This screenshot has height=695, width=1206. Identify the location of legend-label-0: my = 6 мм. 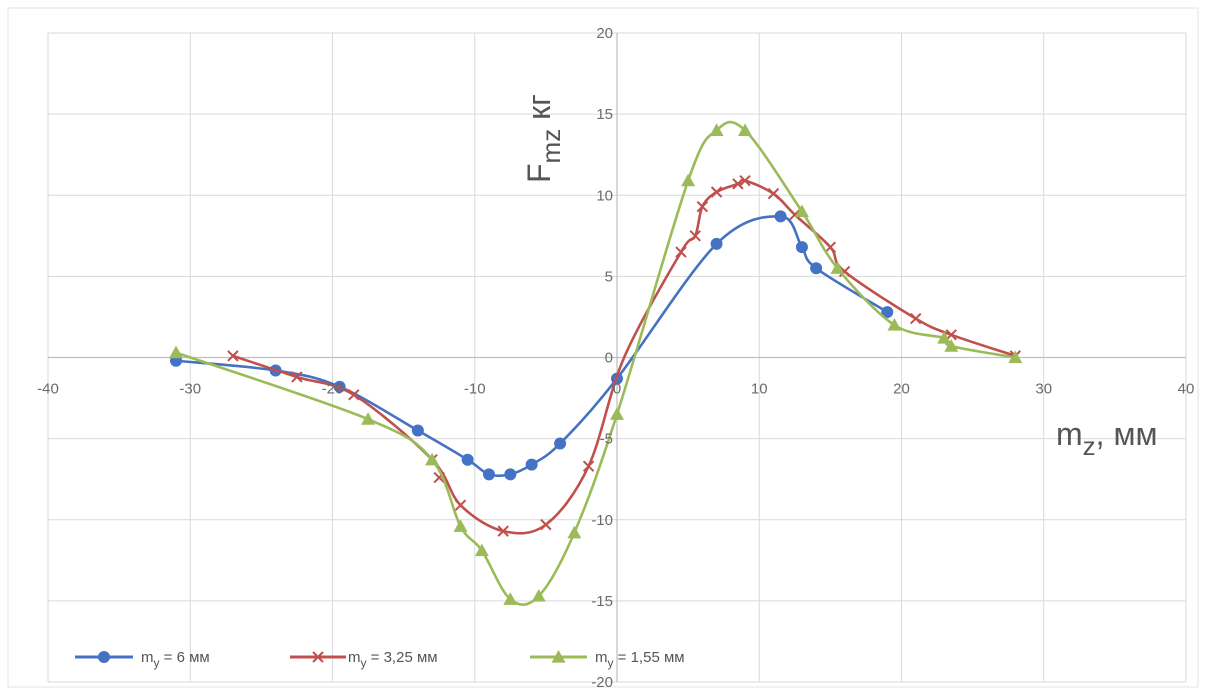
(175, 659).